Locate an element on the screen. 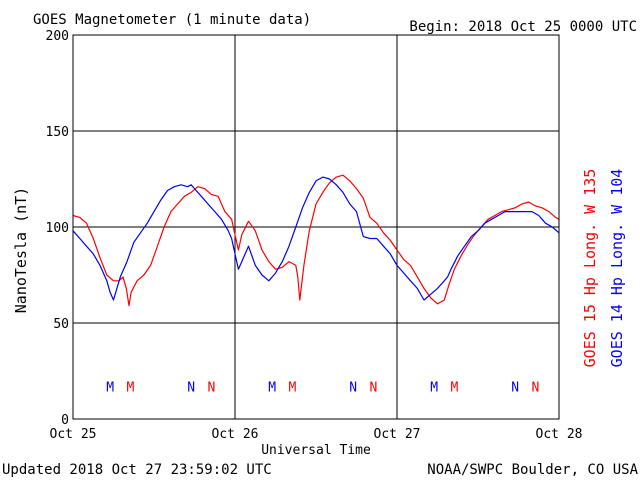  chart-title: GOES Magnetometer (1 minute data) is located at coordinates (172, 20).